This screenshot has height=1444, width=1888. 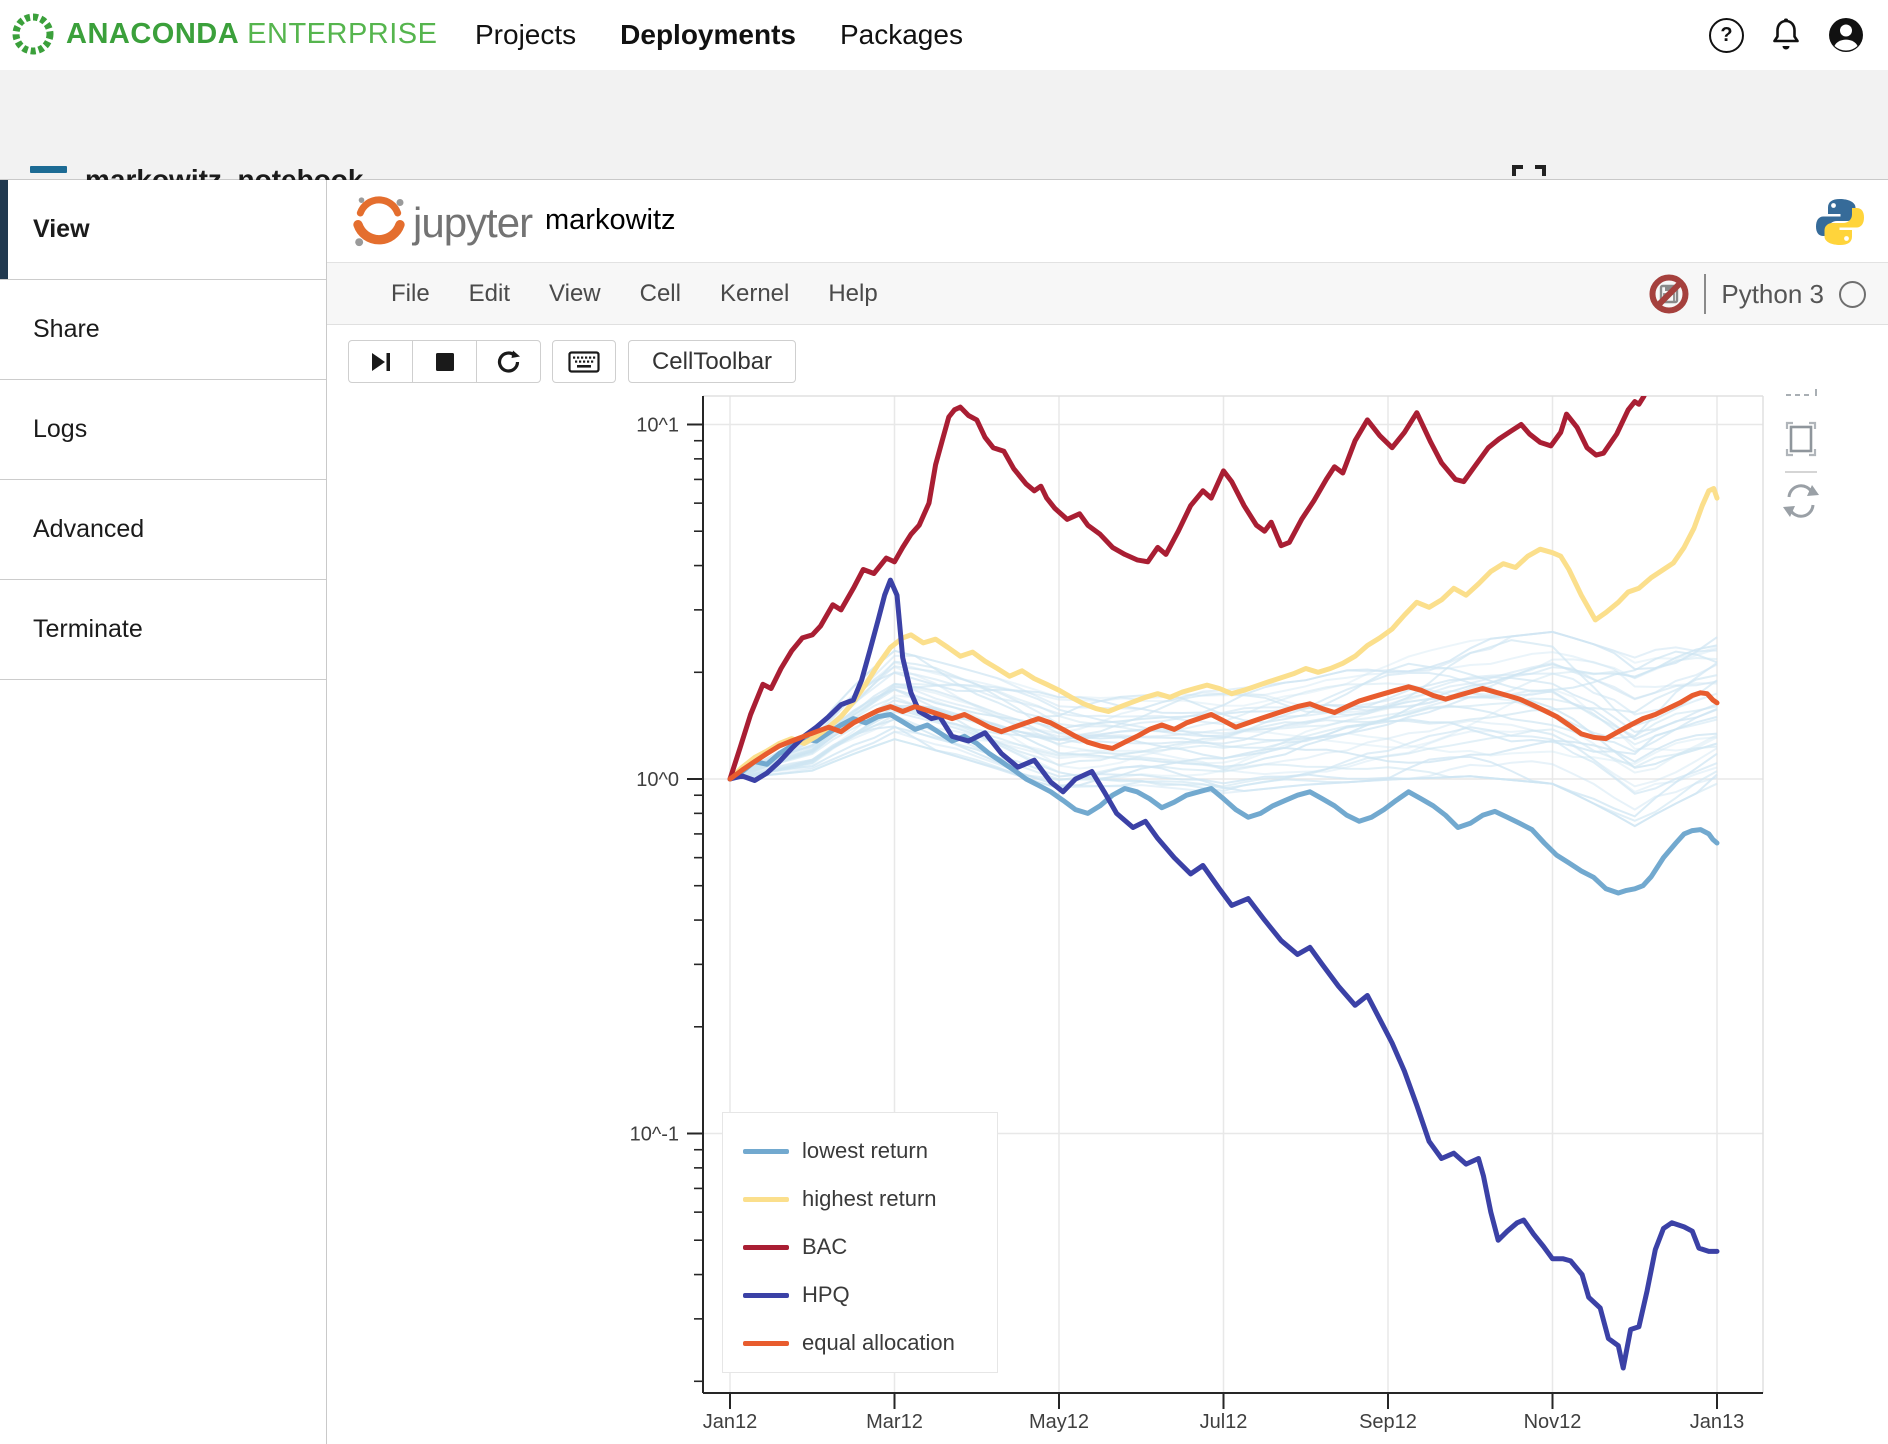 I want to click on keyboard-shortcuts-button, so click(x=584, y=361).